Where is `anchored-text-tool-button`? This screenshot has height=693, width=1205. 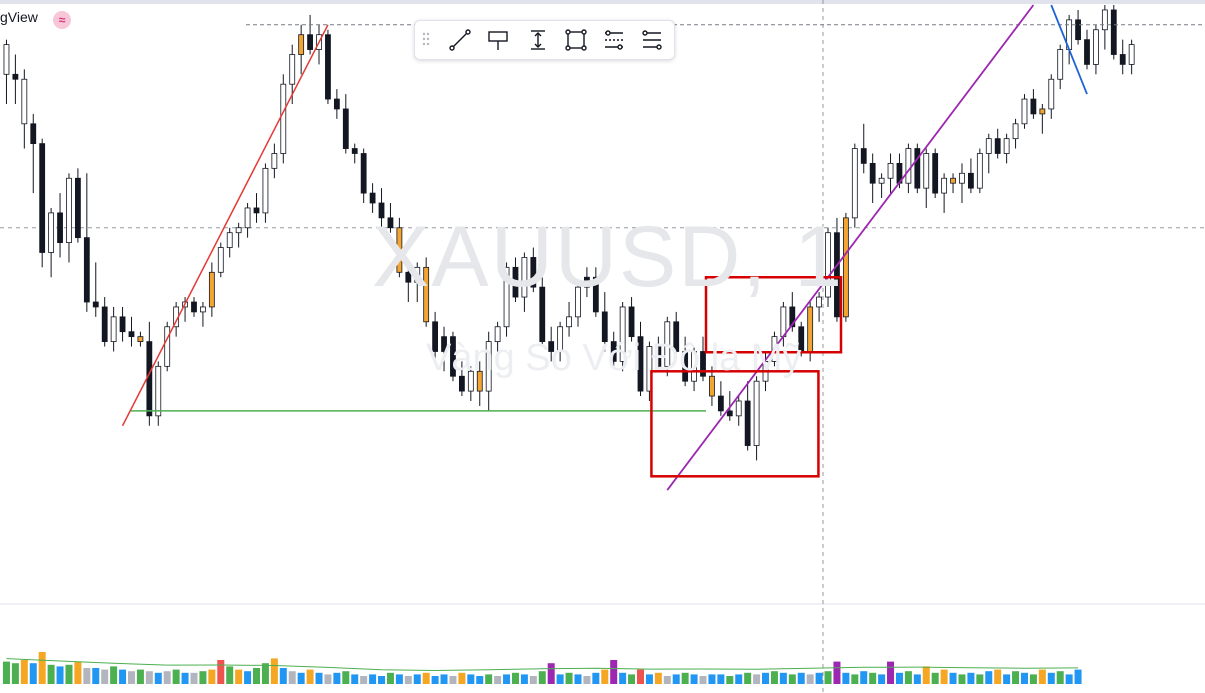 anchored-text-tool-button is located at coordinates (498, 40).